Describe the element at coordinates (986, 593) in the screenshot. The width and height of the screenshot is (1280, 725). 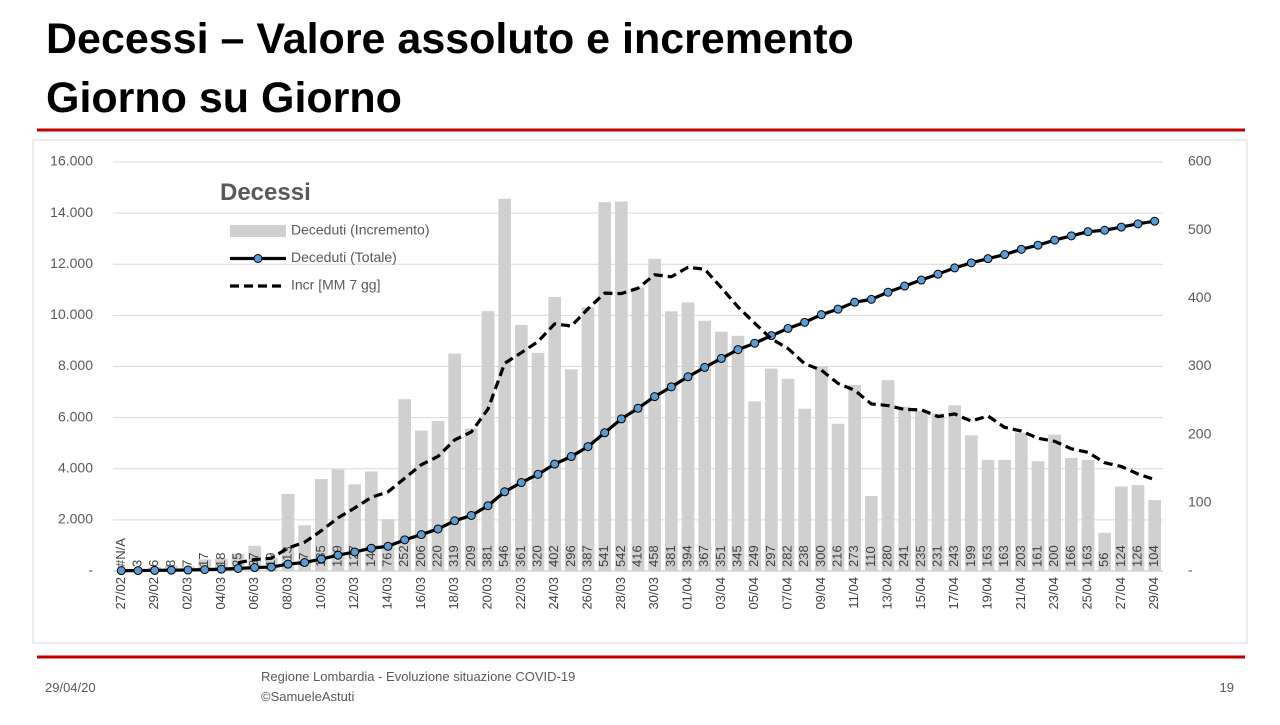
I see `x-tick-label: 19/04` at that location.